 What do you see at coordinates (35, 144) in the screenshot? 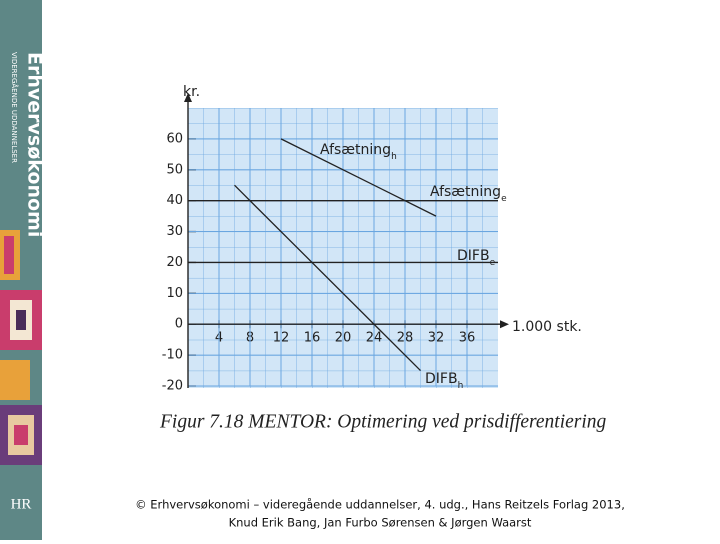
I see `brand: Erhvervsøkonomi` at bounding box center [35, 144].